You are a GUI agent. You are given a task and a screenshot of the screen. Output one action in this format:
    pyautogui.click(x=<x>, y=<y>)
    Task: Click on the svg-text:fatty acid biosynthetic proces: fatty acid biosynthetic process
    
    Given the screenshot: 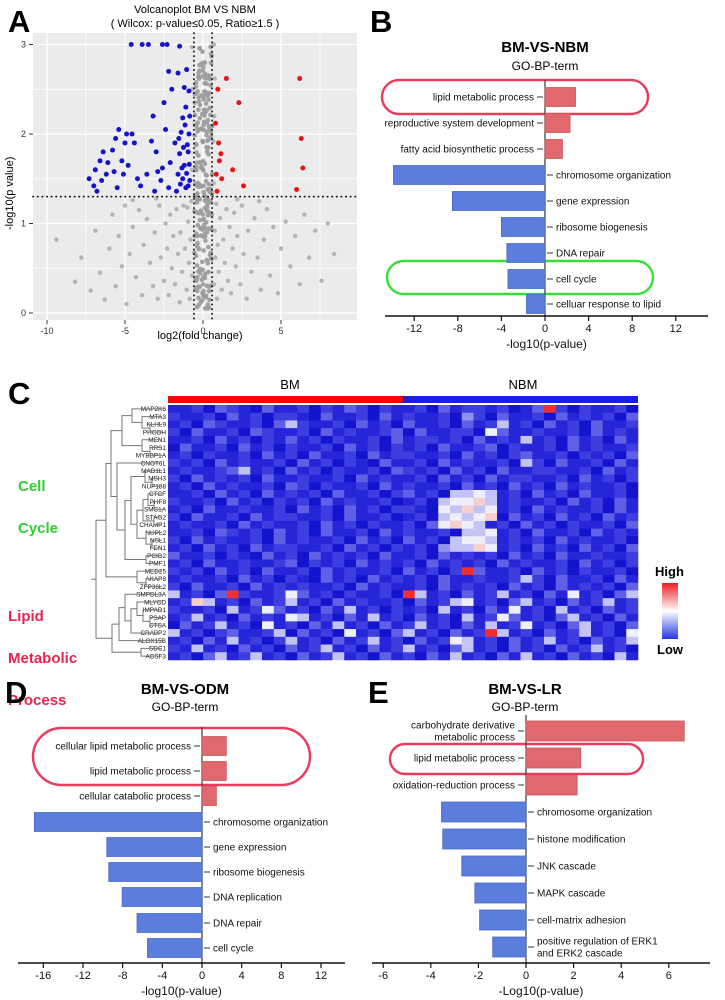 What is the action you would take?
    pyautogui.click(x=467, y=150)
    